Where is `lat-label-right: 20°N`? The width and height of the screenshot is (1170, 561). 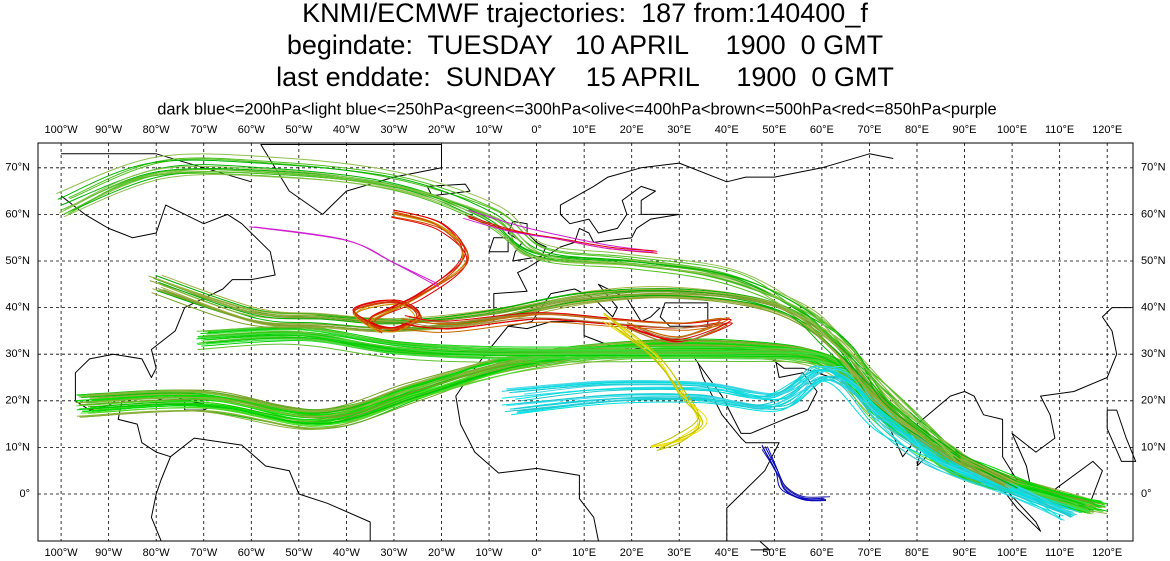 lat-label-right: 20°N is located at coordinates (1153, 401).